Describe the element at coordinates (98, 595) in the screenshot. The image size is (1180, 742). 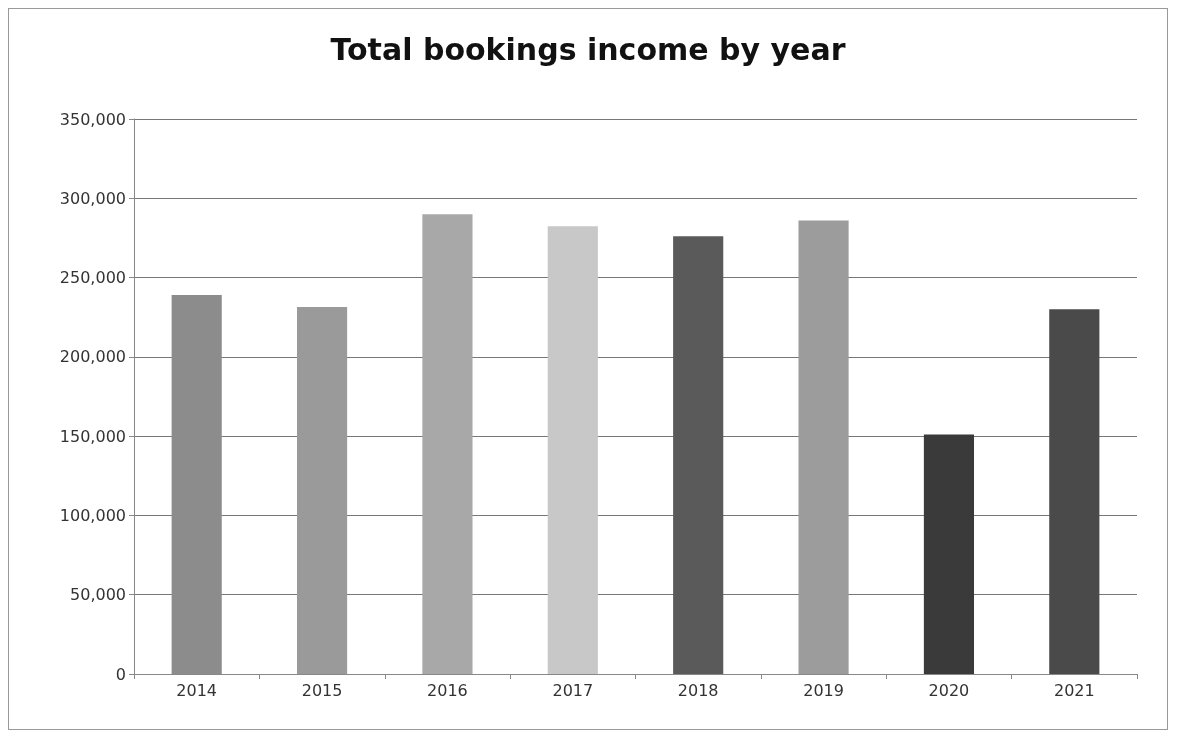
I see `y-tick-label: 50,000` at that location.